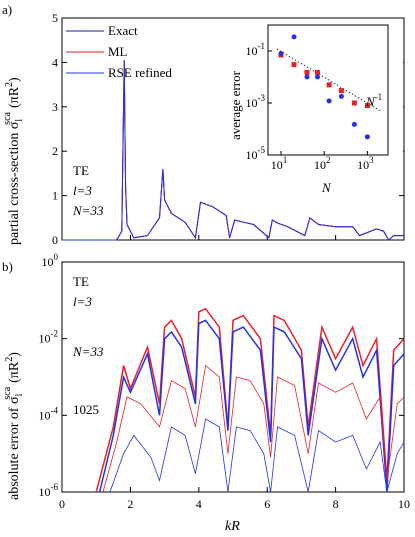 The width and height of the screenshot is (415, 537). I want to click on inset-background, so click(317, 101).